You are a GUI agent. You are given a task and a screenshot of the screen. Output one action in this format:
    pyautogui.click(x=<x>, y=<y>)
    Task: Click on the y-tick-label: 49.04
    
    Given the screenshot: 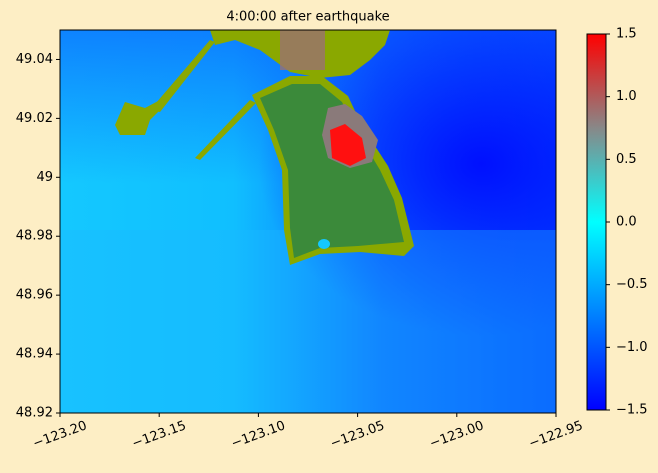 What is the action you would take?
    pyautogui.click(x=34, y=59)
    